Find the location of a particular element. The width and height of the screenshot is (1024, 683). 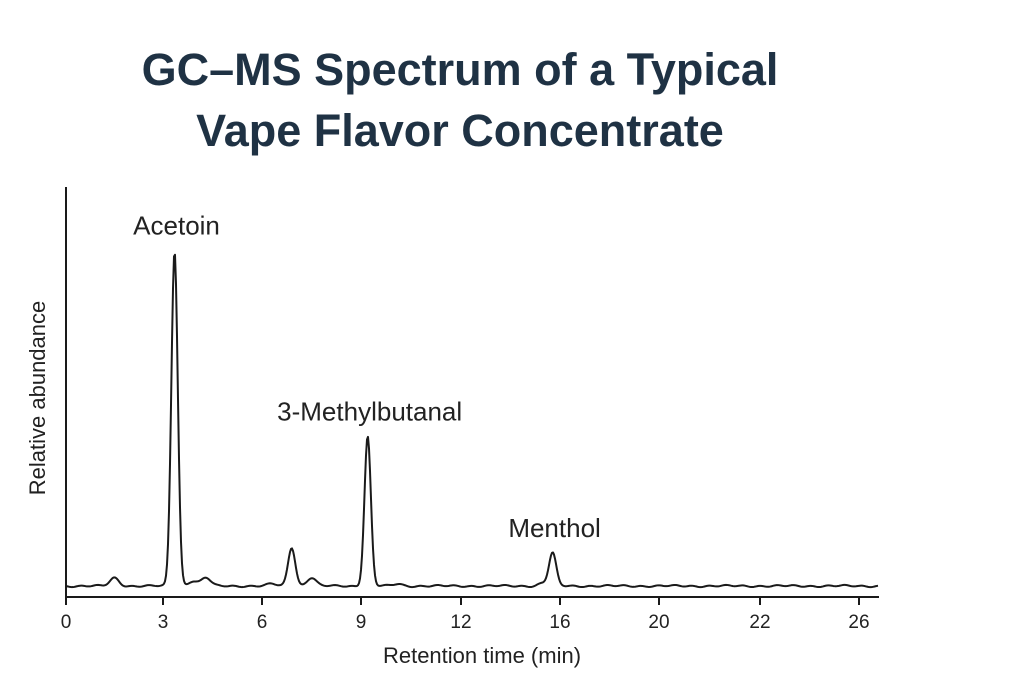

x-tick-label: 26 is located at coordinates (858, 622).